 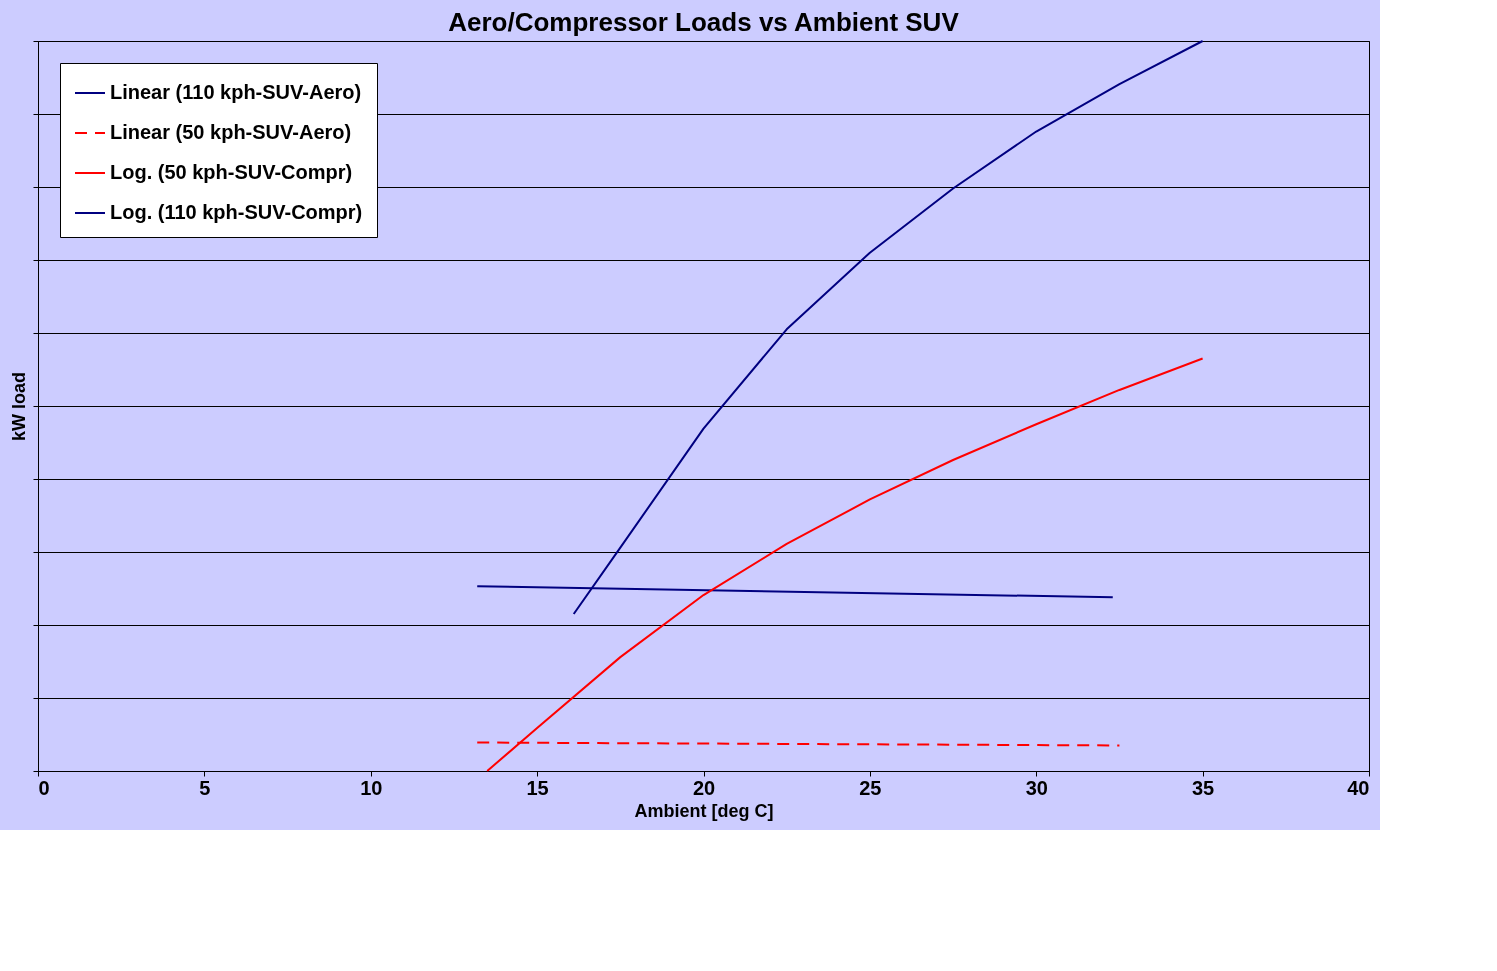 What do you see at coordinates (19, 406) in the screenshot?
I see `y-axis-title: kW load` at bounding box center [19, 406].